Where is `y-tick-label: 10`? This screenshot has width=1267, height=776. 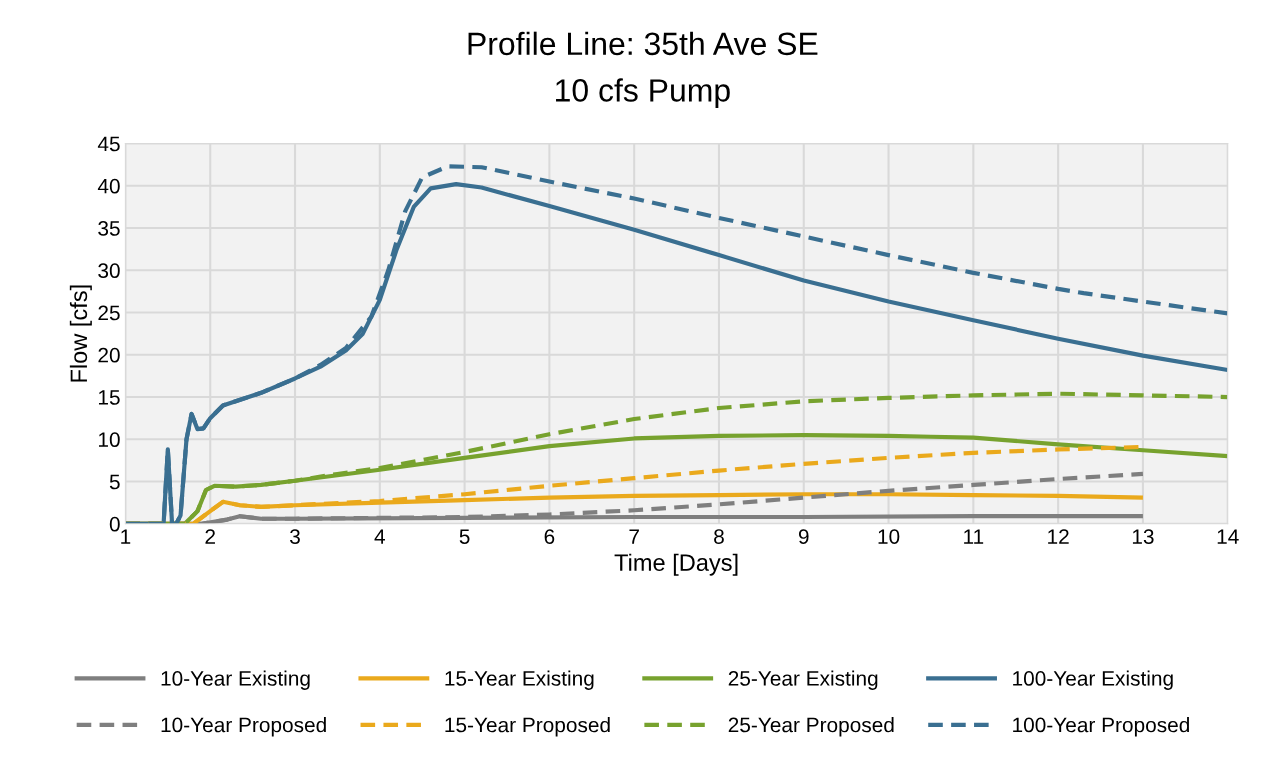
y-tick-label: 10 is located at coordinates (109, 440).